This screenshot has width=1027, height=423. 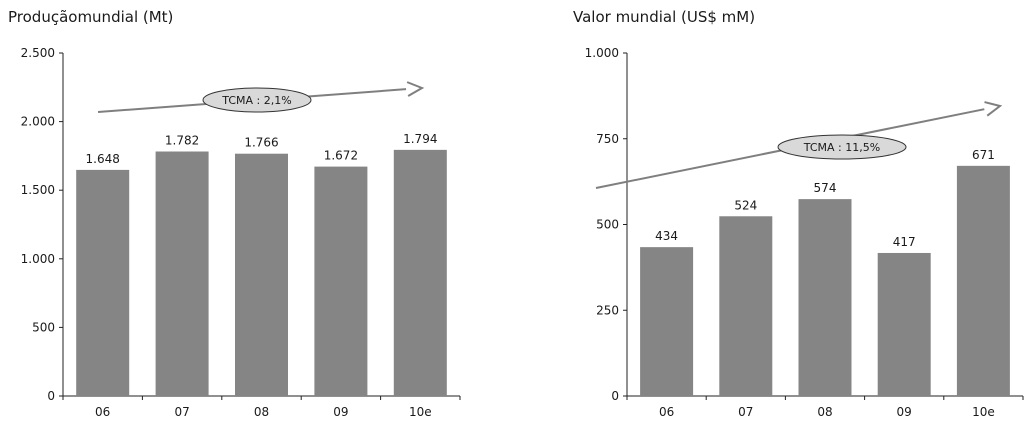 What do you see at coordinates (38, 53) in the screenshot?
I see `y-tick-label: 2.500` at bounding box center [38, 53].